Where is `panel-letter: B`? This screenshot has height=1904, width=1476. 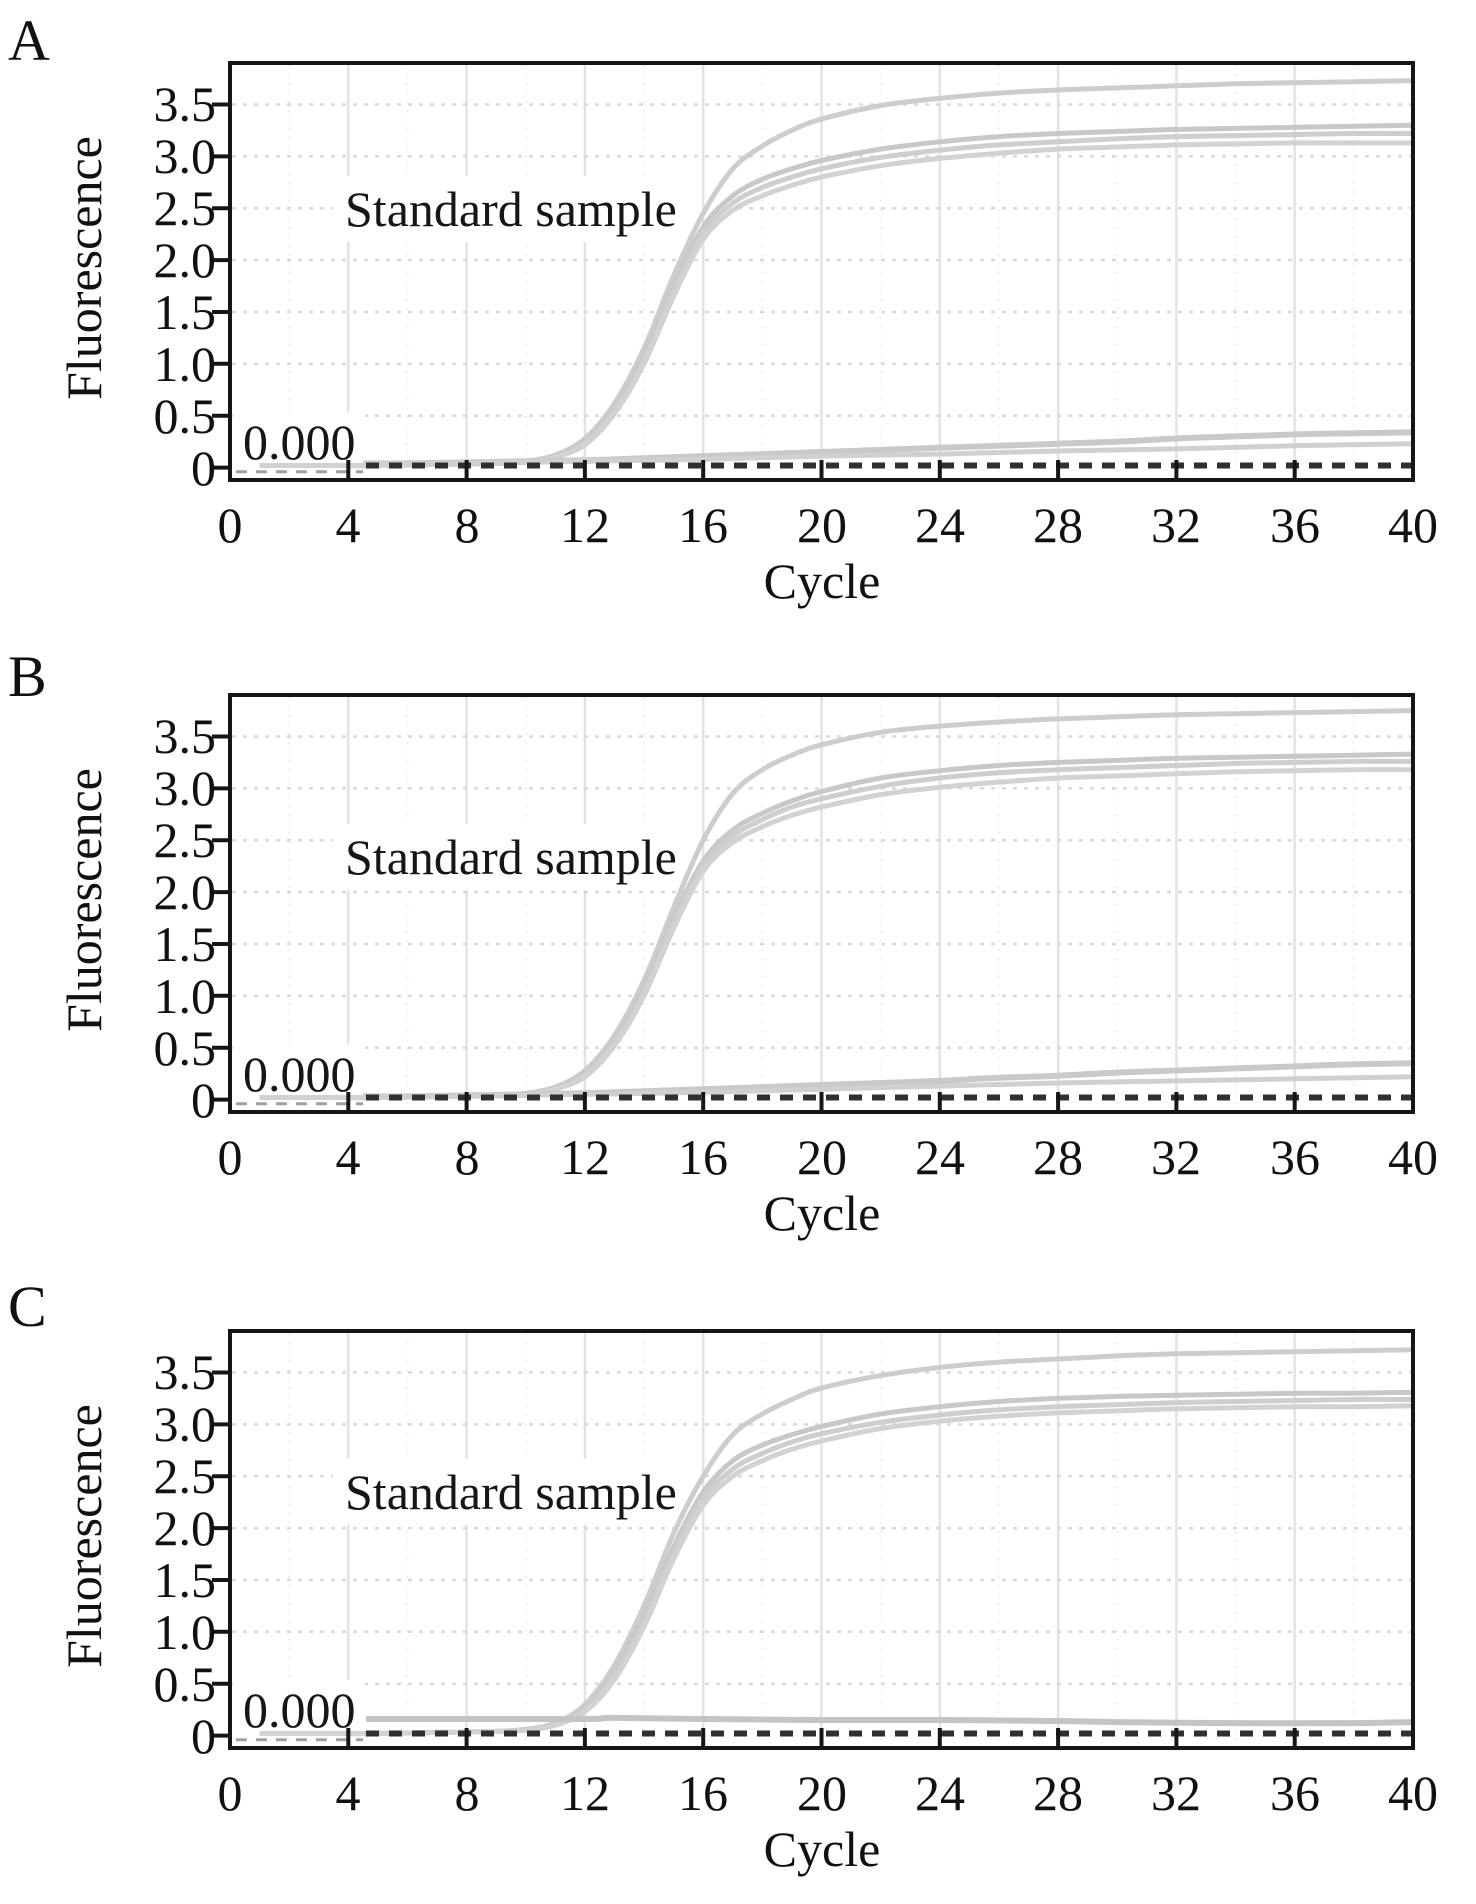
panel-letter: B is located at coordinates (27, 676).